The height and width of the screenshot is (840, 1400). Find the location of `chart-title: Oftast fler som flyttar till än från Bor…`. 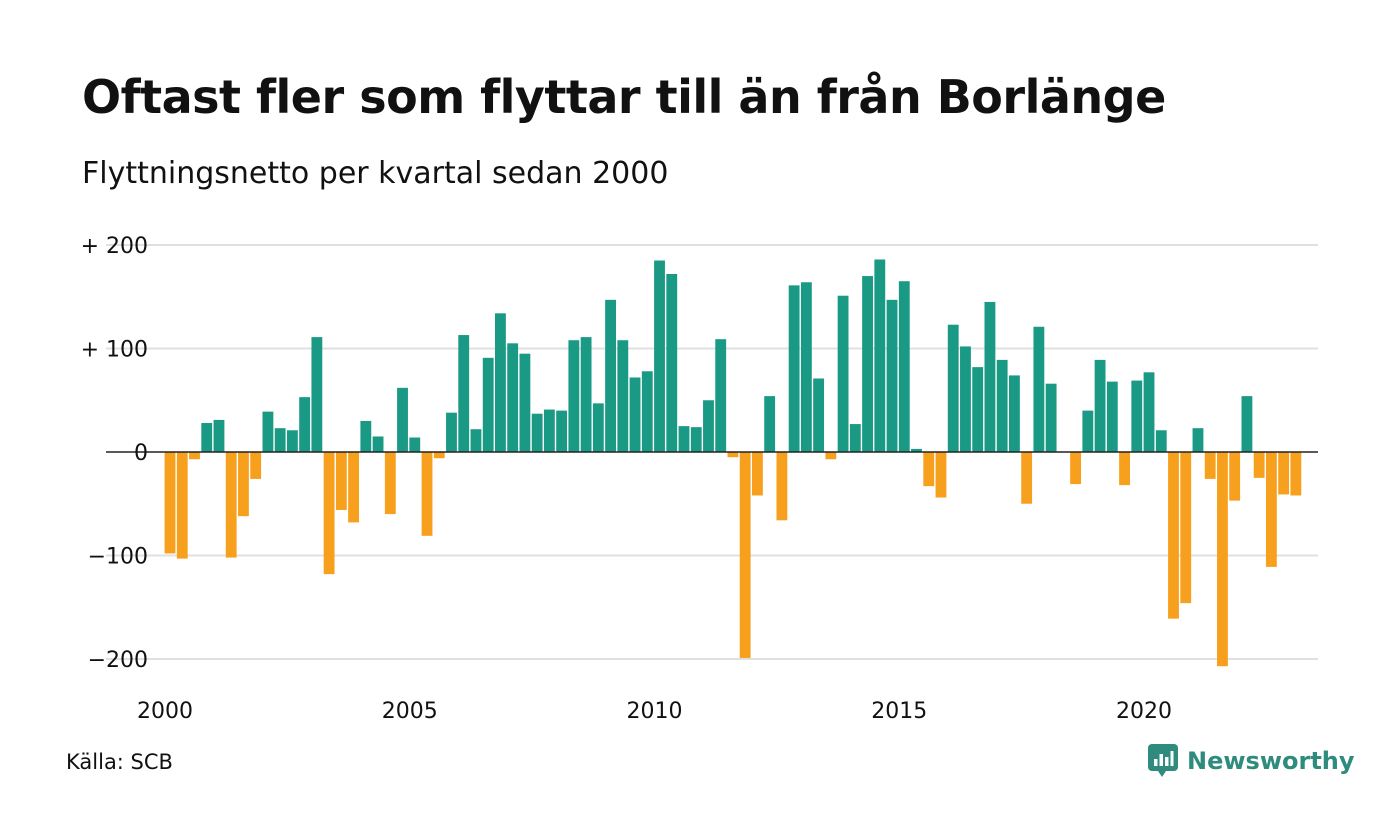

chart-title: Oftast fler som flyttar till än från Bor… is located at coordinates (624, 97).